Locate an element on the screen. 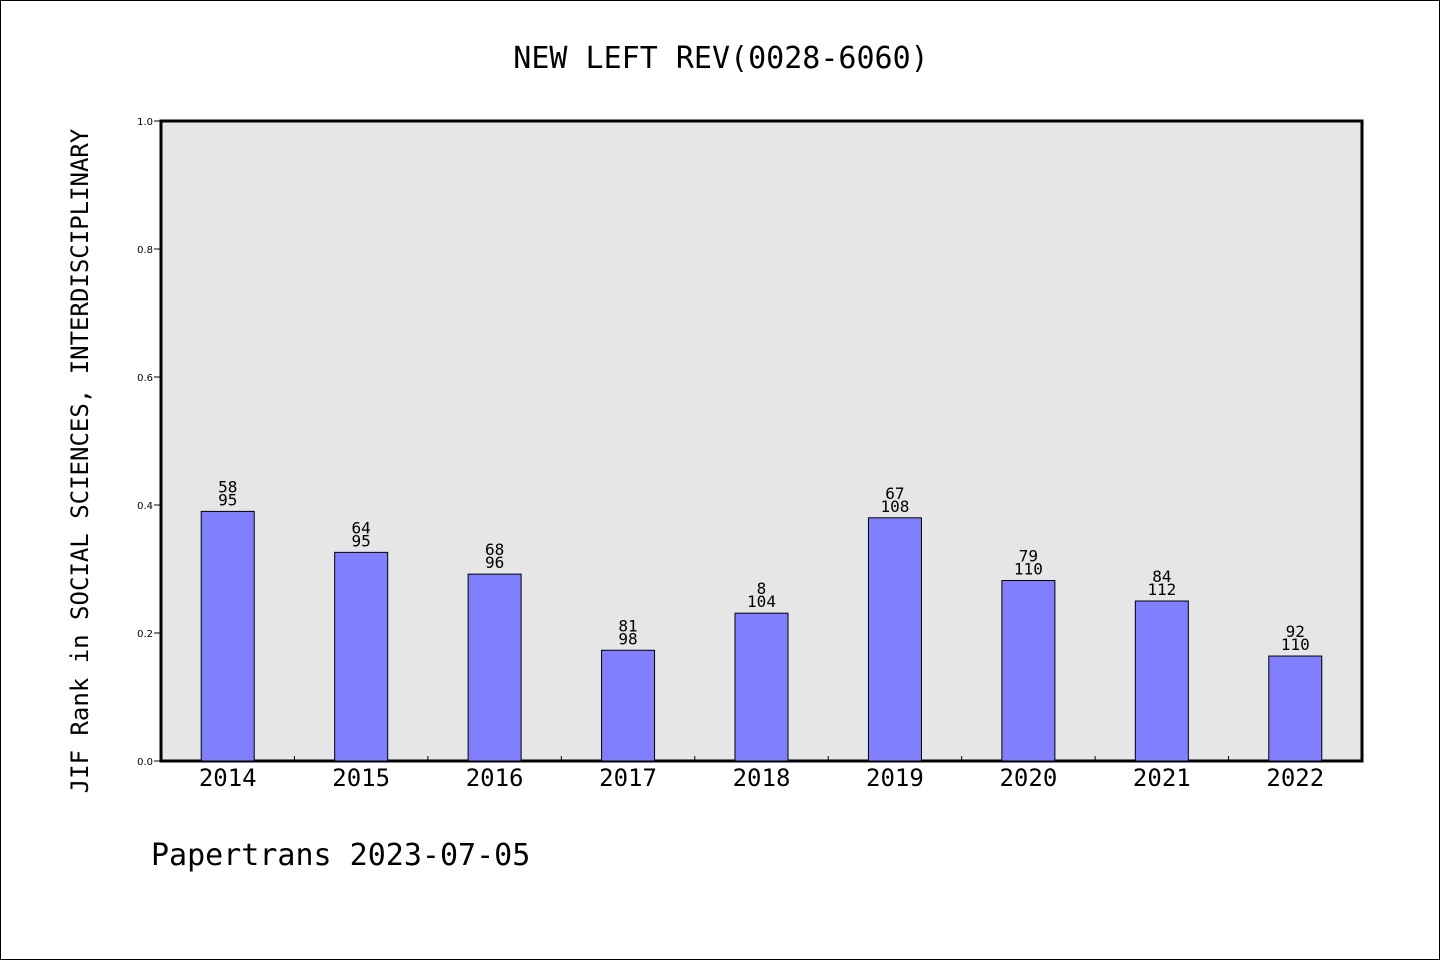  x-tick-label: 2015 is located at coordinates (361, 778).